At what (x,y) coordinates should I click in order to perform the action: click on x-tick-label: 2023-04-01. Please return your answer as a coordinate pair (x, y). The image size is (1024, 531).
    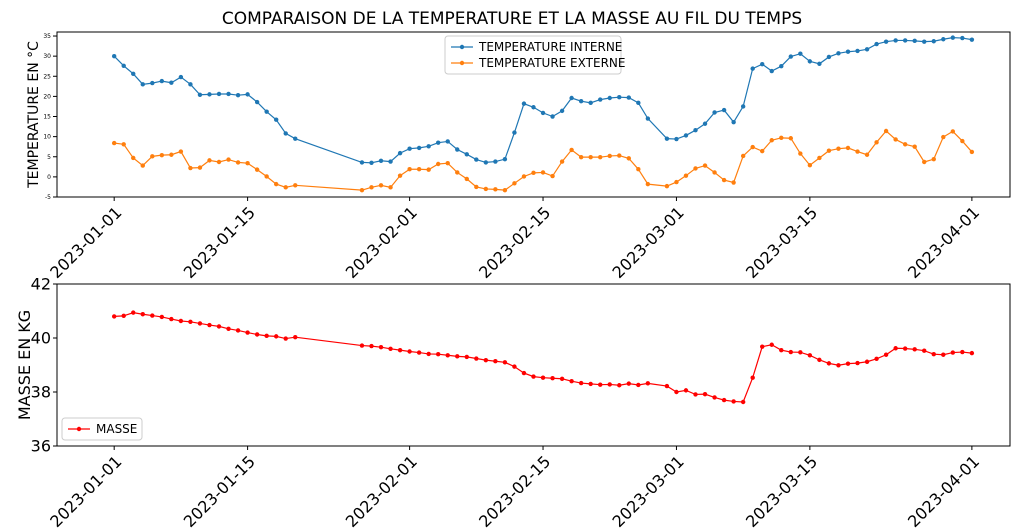
    Looking at the image, I should click on (943, 491).